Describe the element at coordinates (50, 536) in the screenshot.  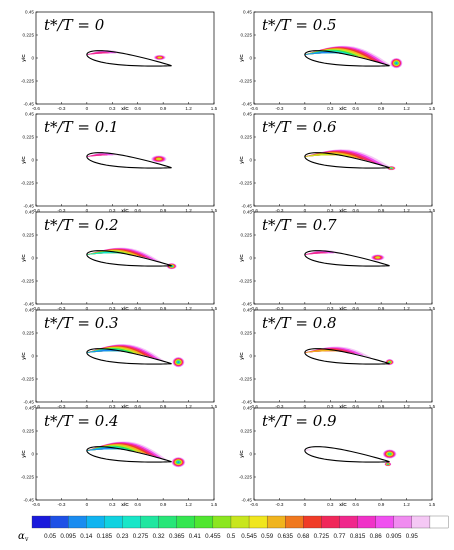
I see `colorbar-tick-label: 0.05` at that location.